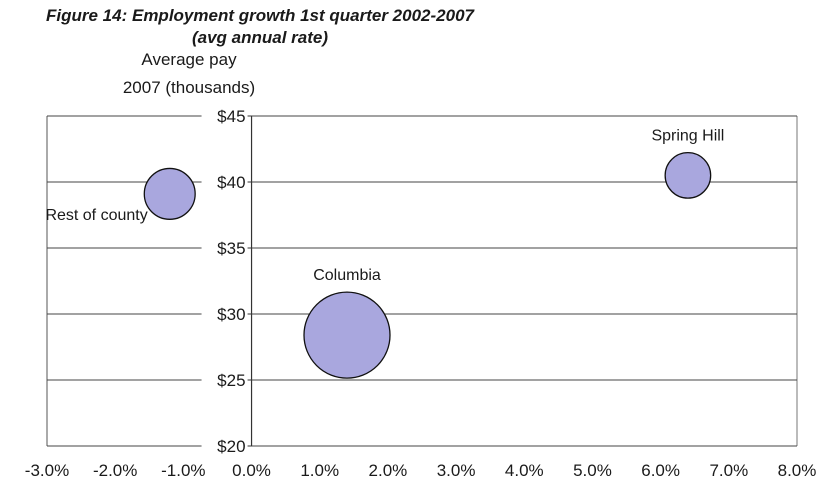  Describe the element at coordinates (592, 470) in the screenshot. I see `x-tick-label-8: 5.0%` at that location.